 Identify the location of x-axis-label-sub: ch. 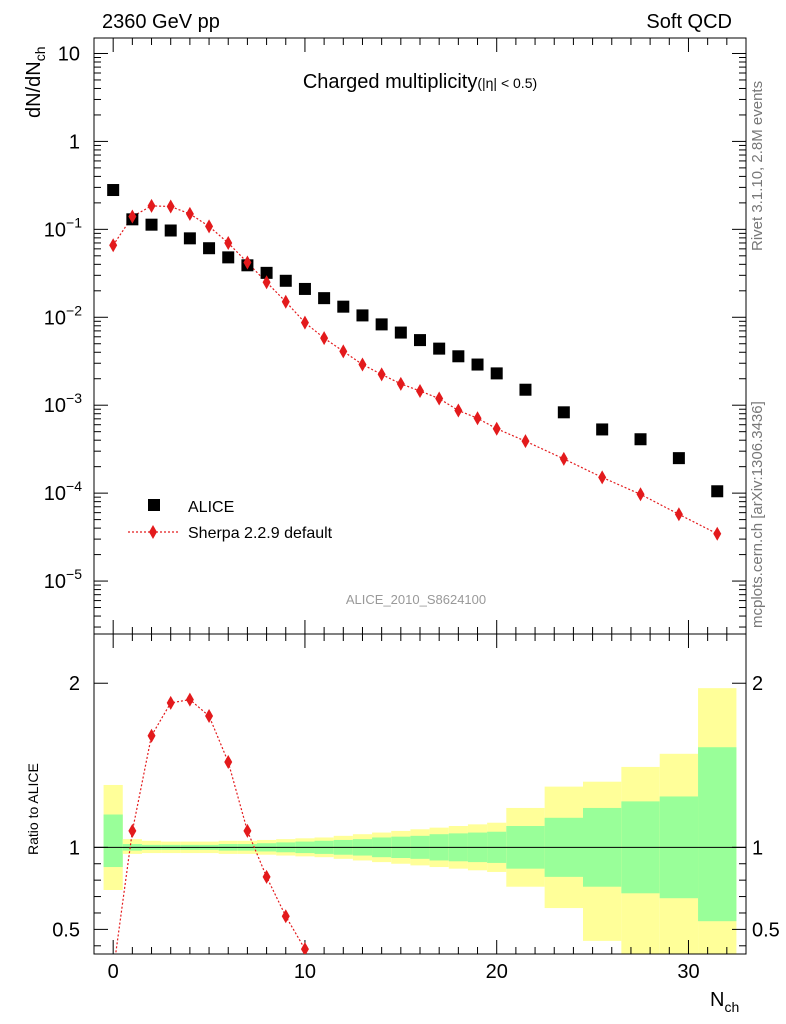
(731, 1007).